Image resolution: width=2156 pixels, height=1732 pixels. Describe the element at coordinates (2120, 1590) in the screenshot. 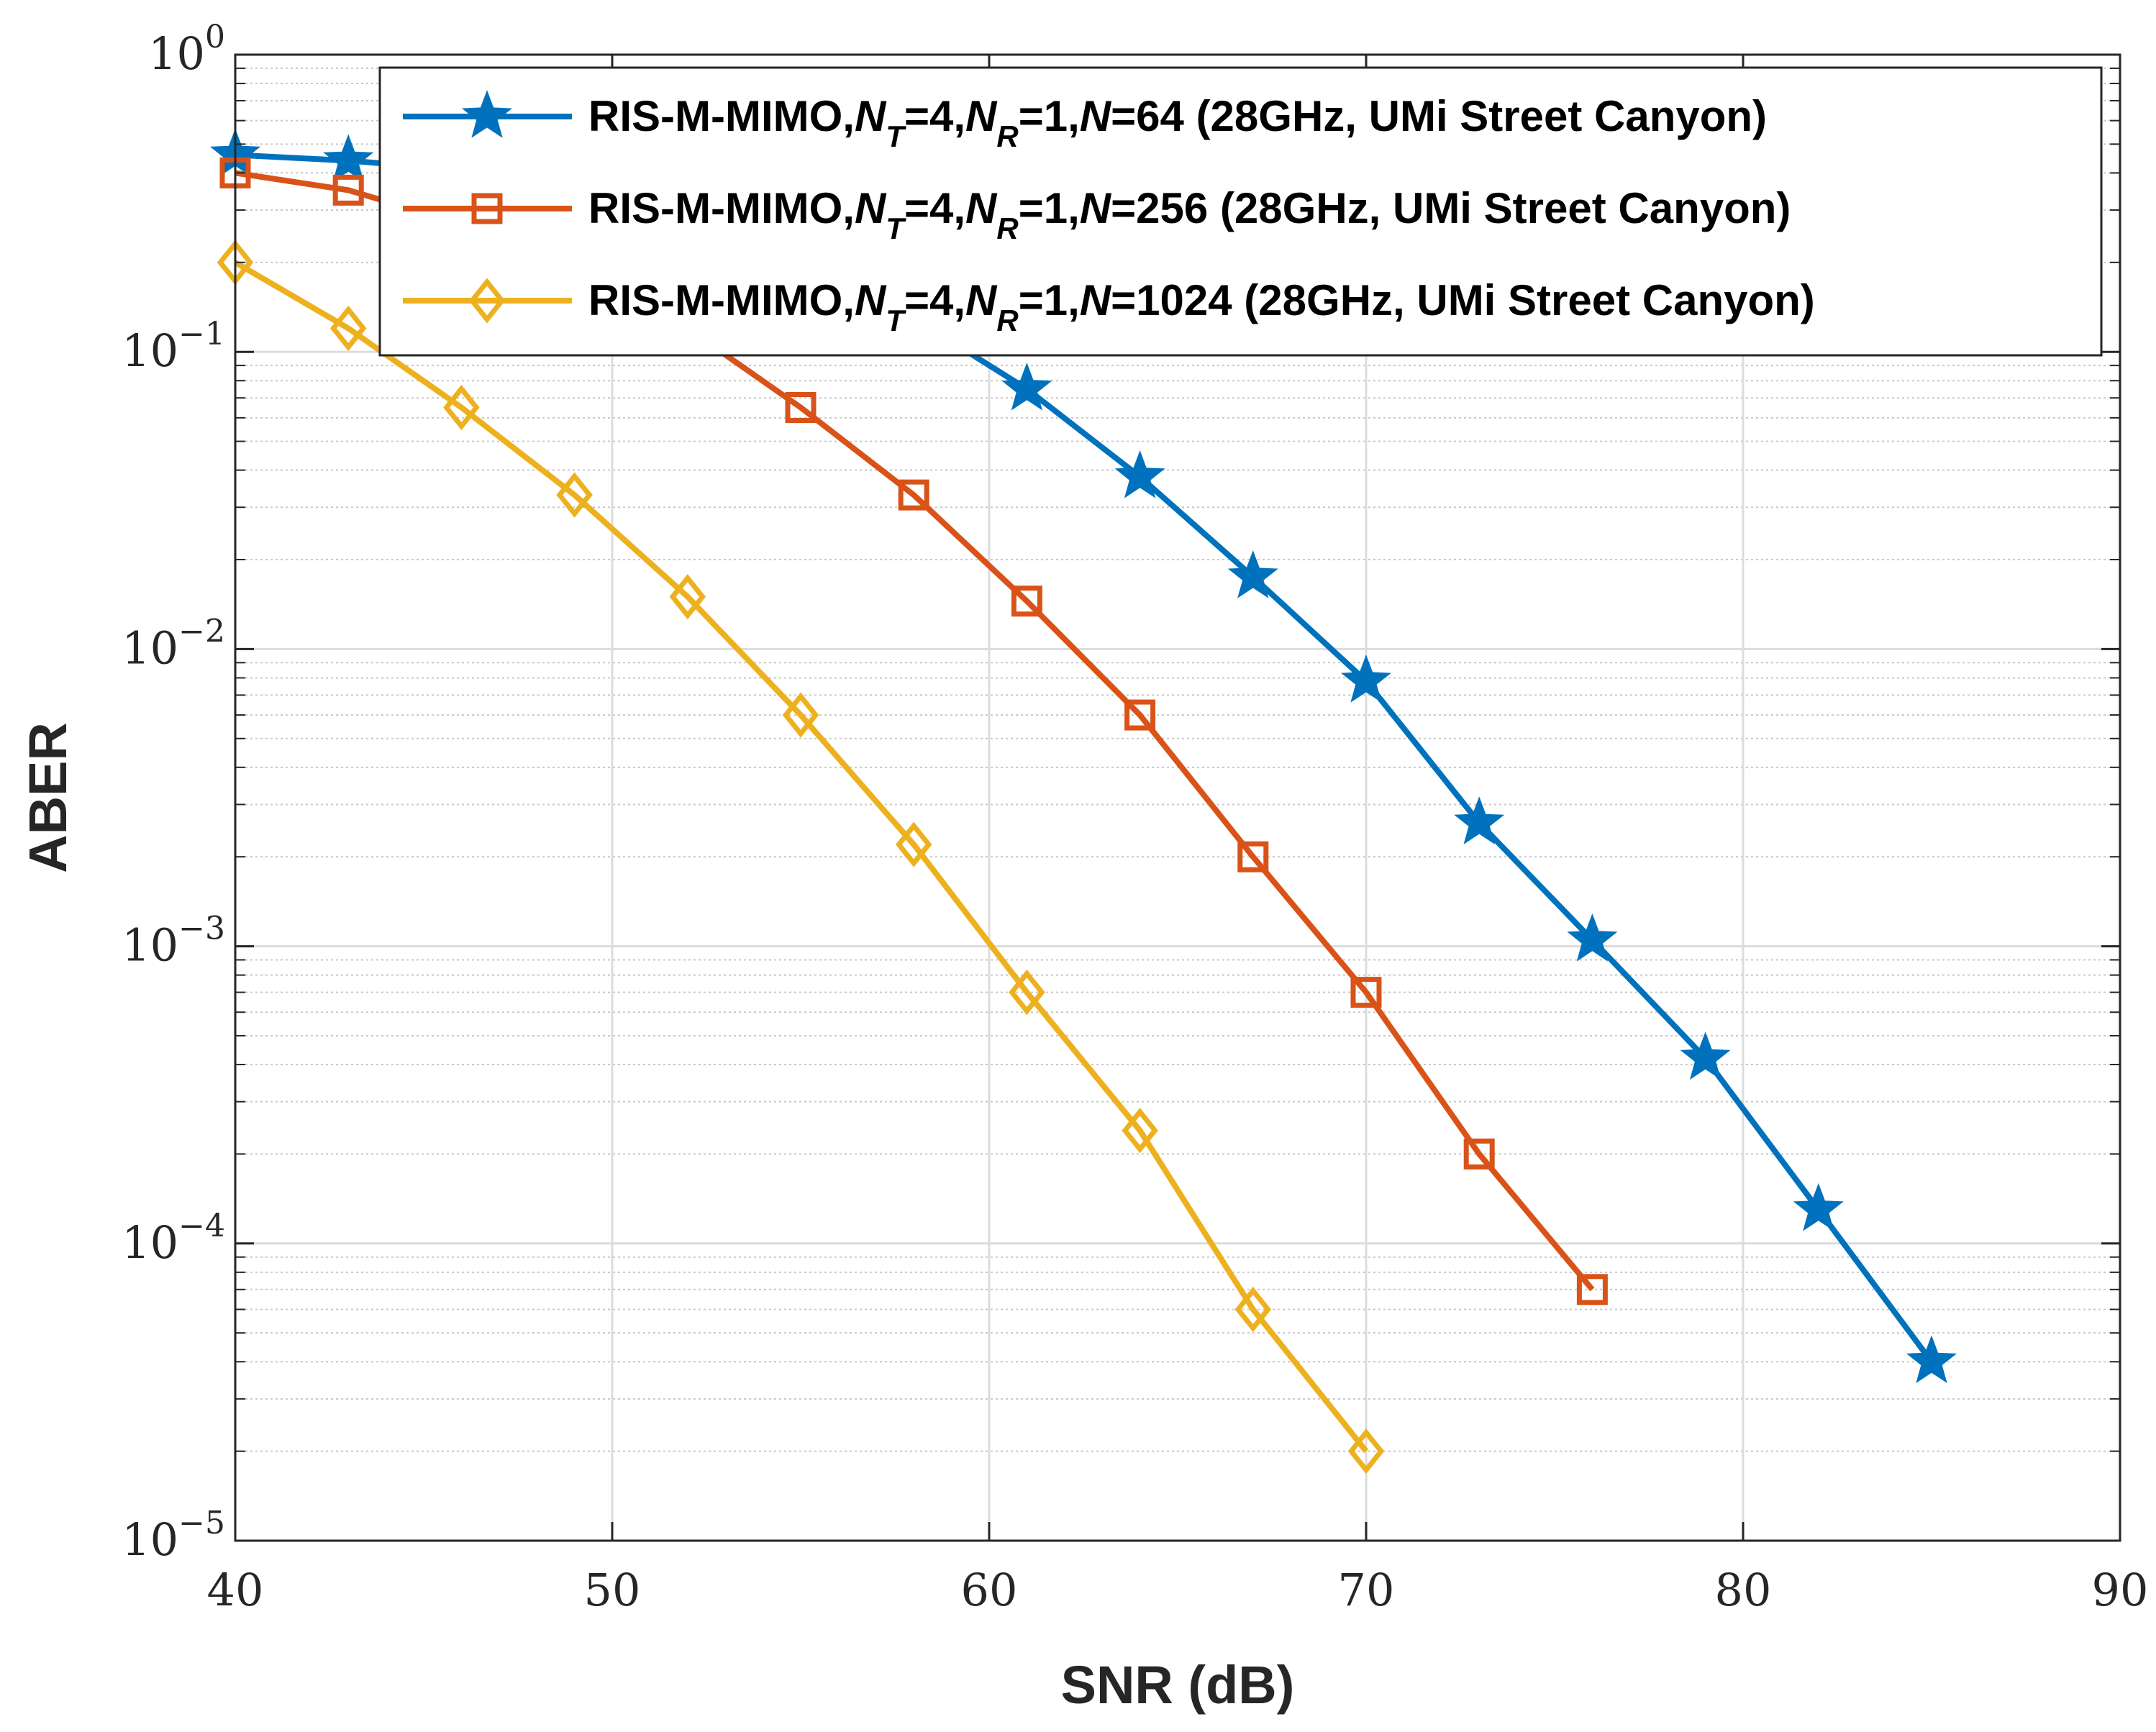

I see `x-tick-label: 90` at that location.